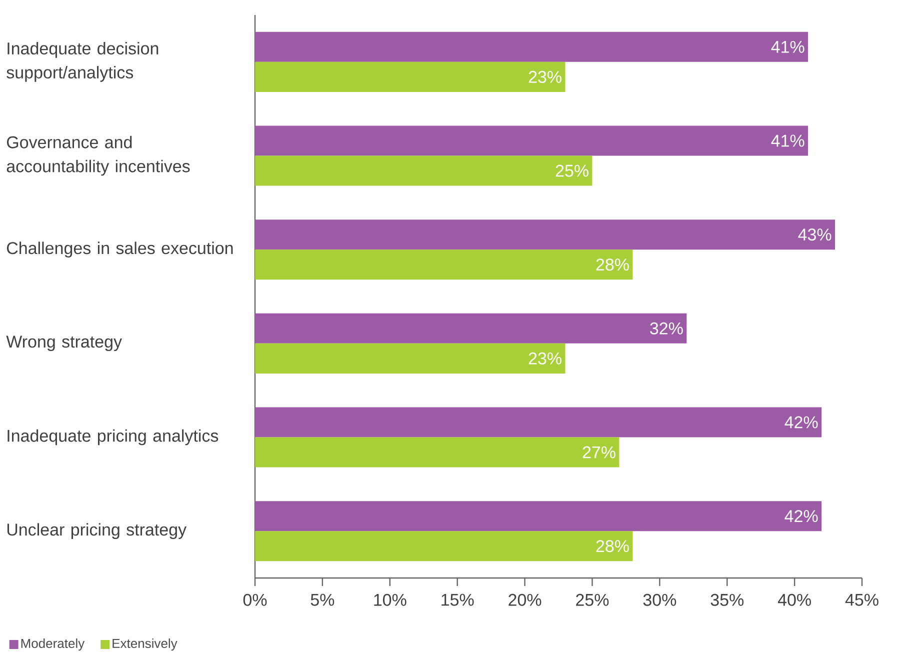  What do you see at coordinates (82, 62) in the screenshot?
I see `y-tick-label: Inadequate decision support/analytics` at bounding box center [82, 62].